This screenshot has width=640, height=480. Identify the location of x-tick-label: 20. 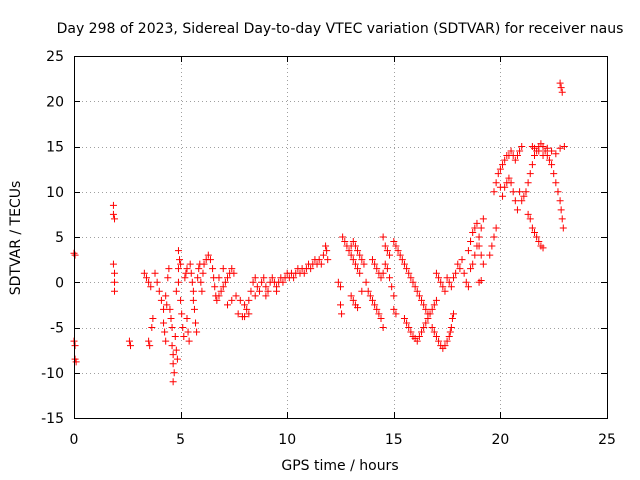
(500, 440).